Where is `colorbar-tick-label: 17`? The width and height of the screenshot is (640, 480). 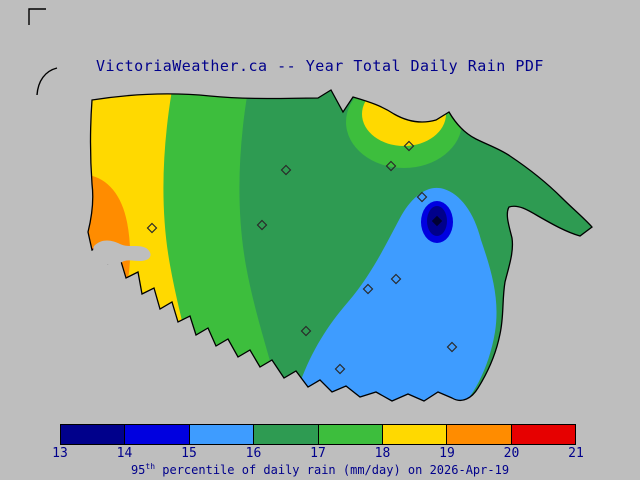
colorbar-tick-label: 17 is located at coordinates (318, 453).